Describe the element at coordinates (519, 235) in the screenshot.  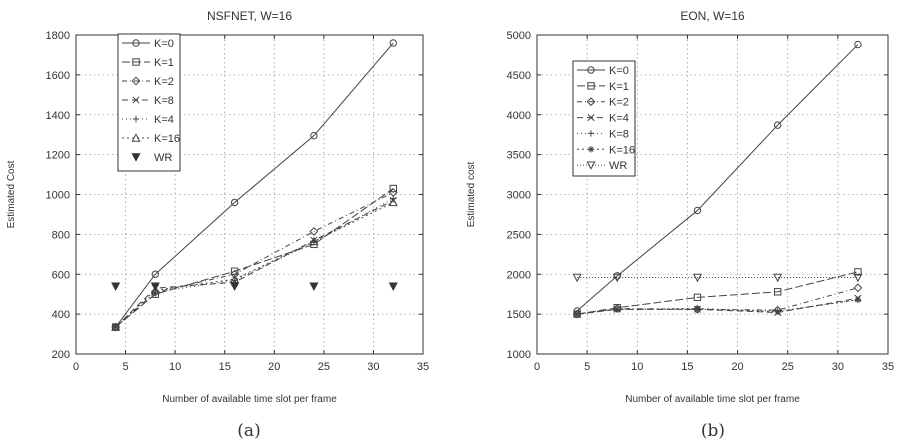
I see `y-tick-label: 2500` at that location.